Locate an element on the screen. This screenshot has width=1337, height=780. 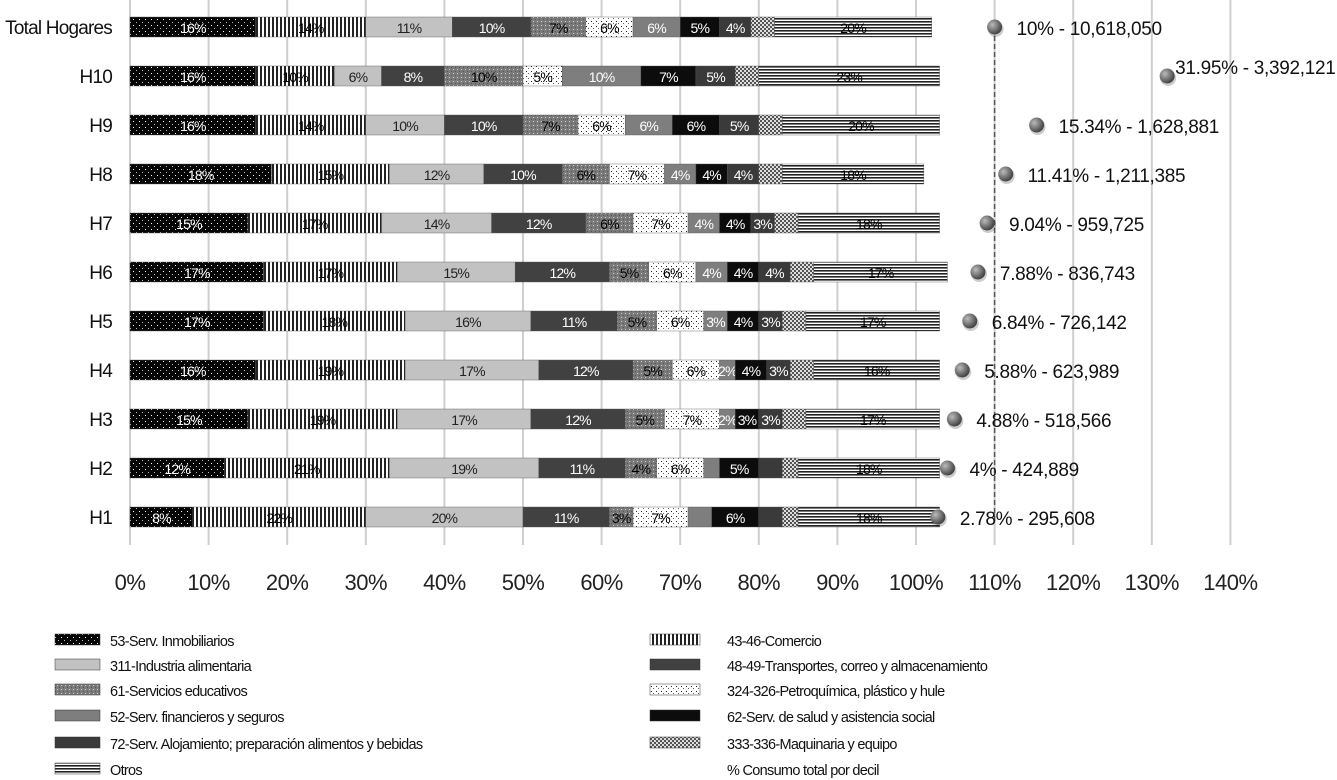
consumo-label: 5.88% - 623,989 is located at coordinates (1051, 372).